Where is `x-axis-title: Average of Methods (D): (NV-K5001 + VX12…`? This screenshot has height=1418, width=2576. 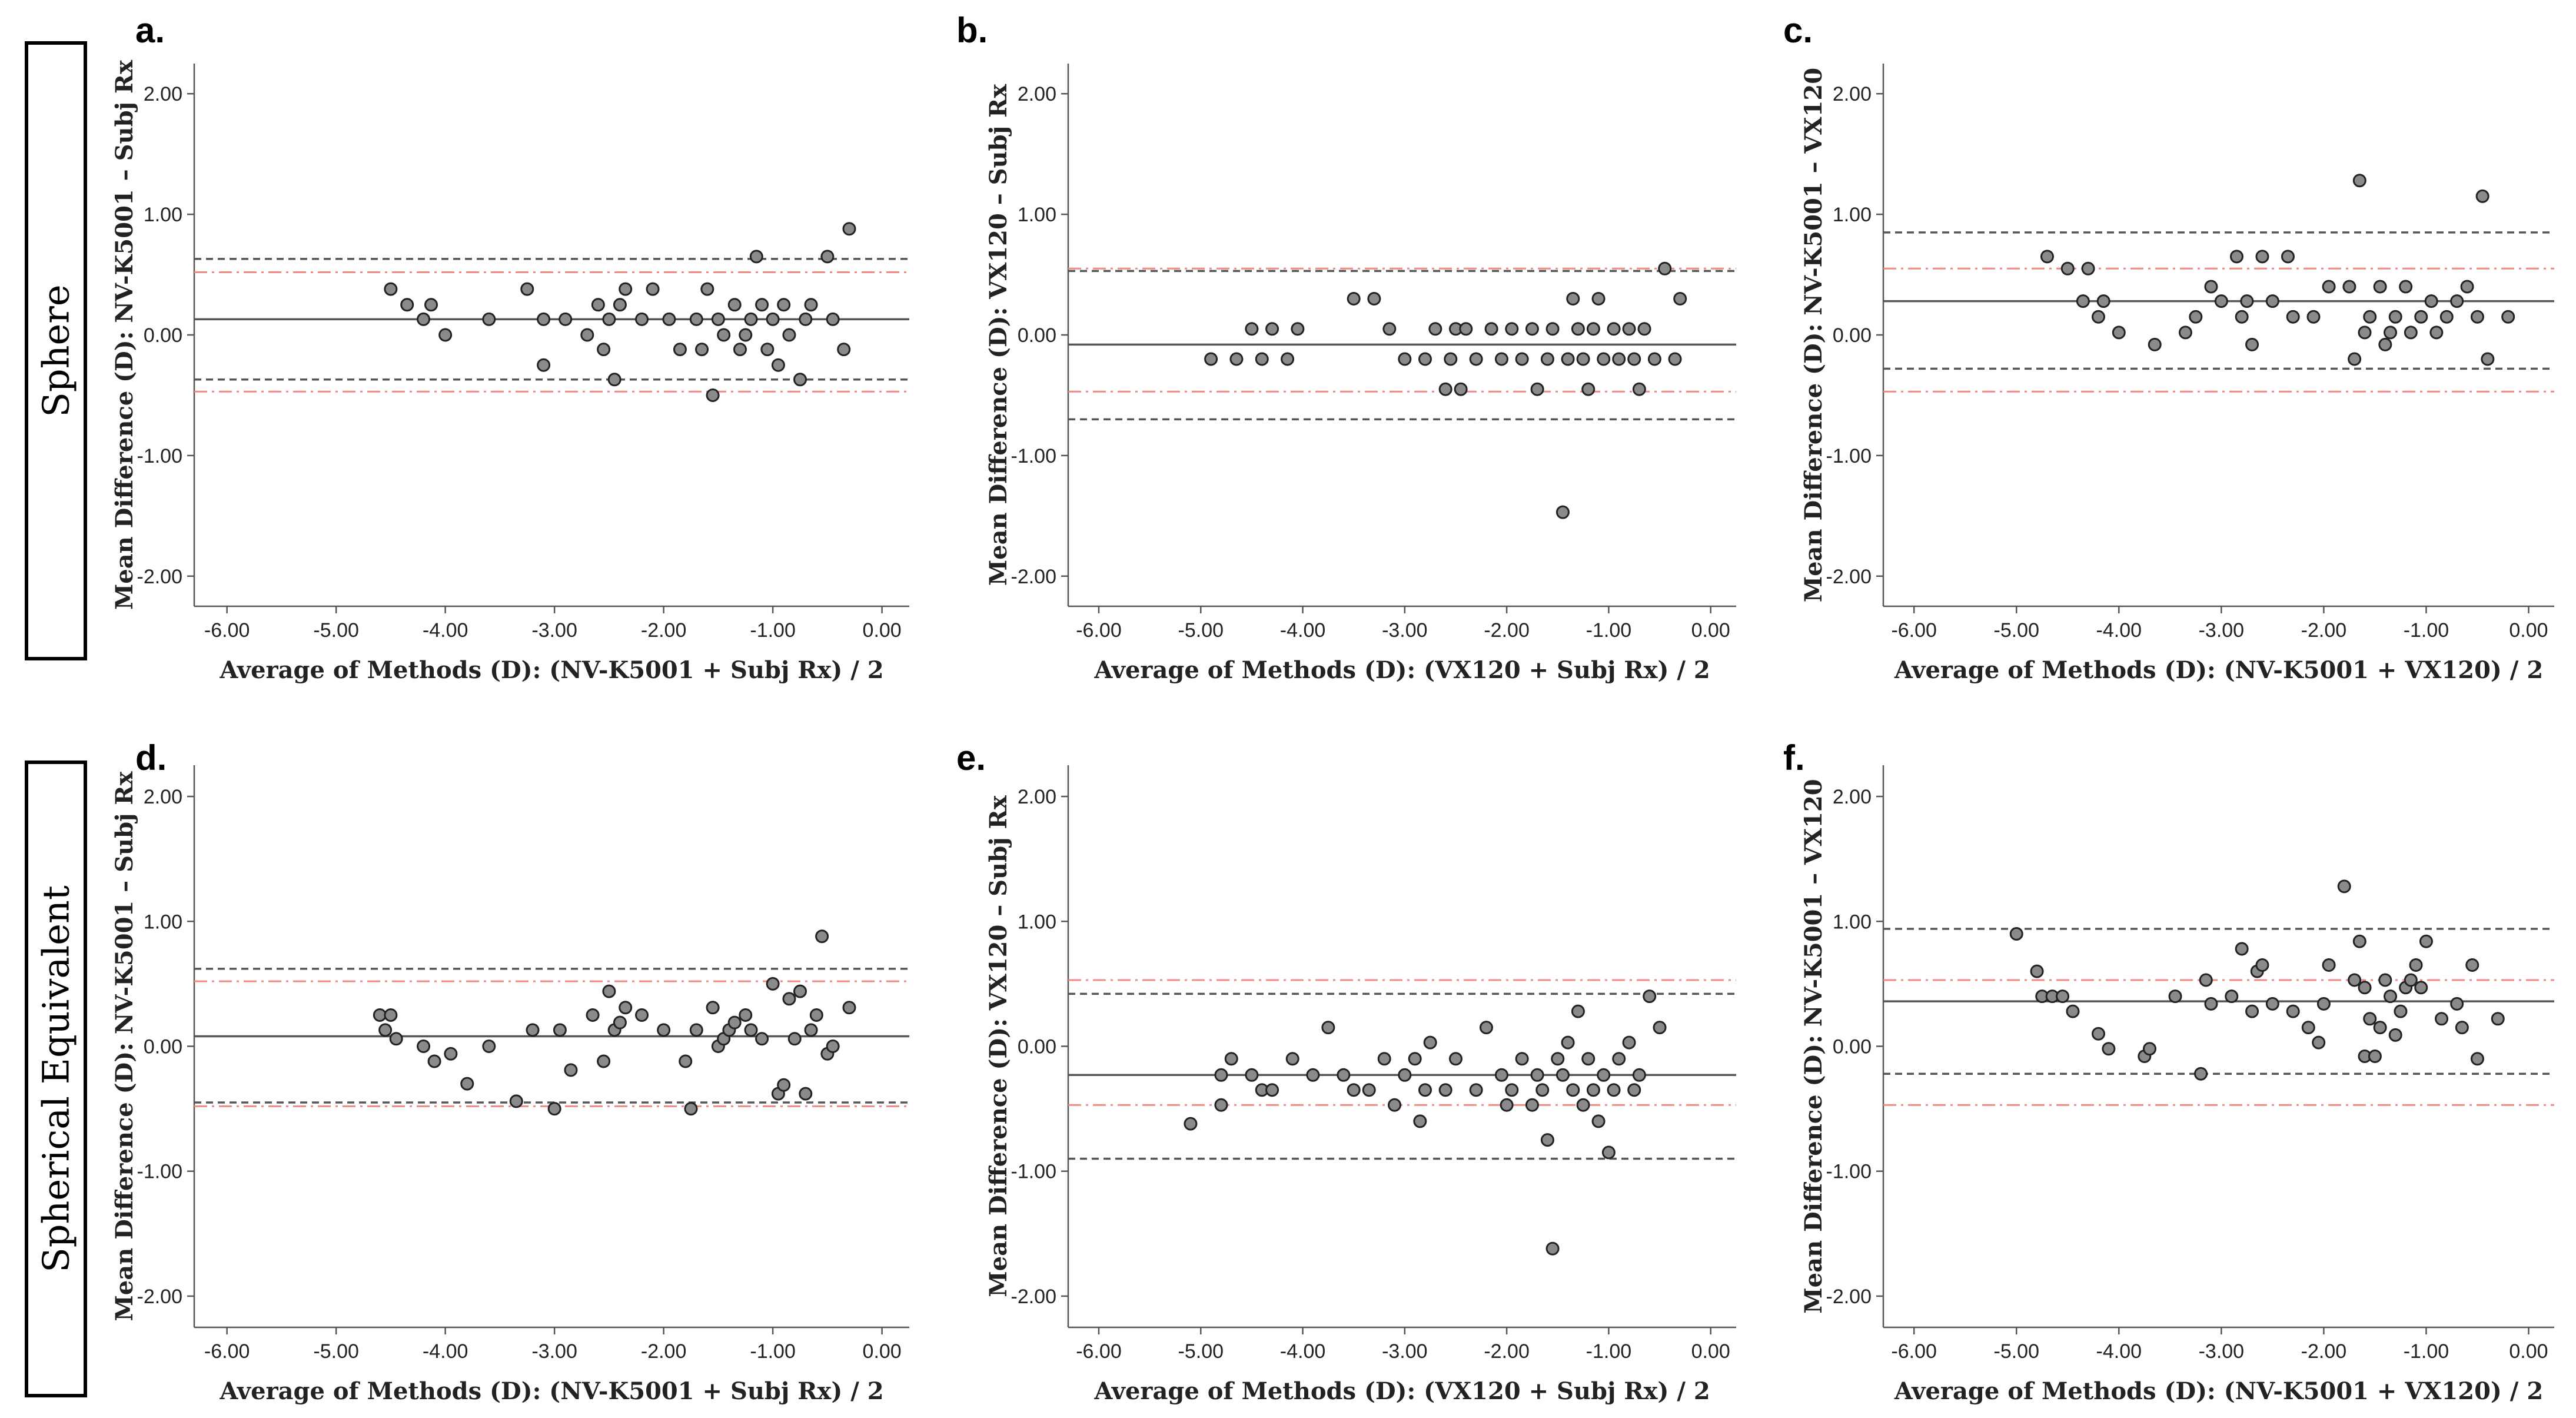
x-axis-title: Average of Methods (D): (NV-K5001 + VX12… is located at coordinates (2218, 1391).